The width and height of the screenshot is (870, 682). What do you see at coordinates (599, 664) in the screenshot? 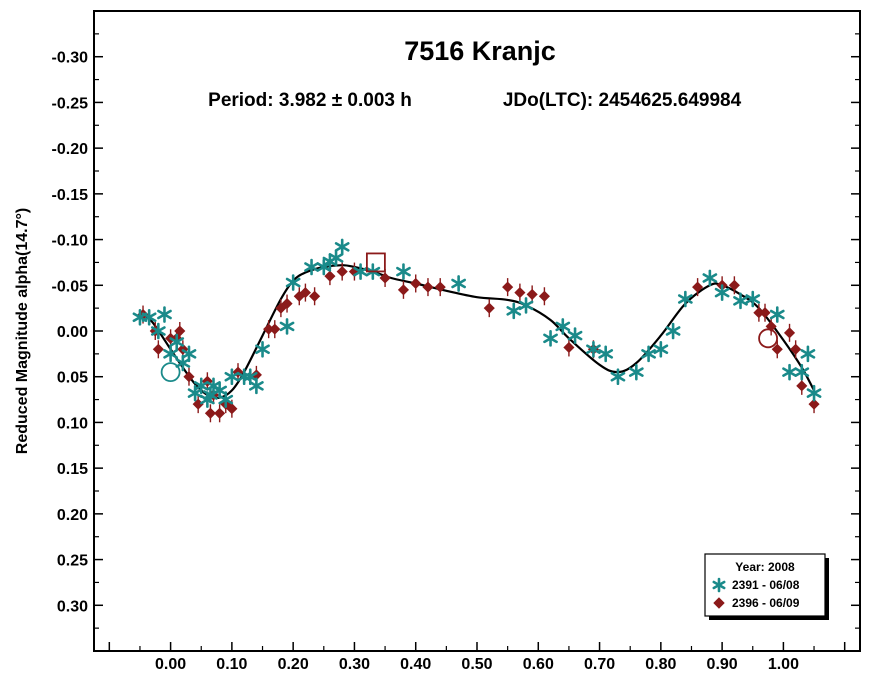
I see `x-tick-label: 0.70` at bounding box center [599, 664].